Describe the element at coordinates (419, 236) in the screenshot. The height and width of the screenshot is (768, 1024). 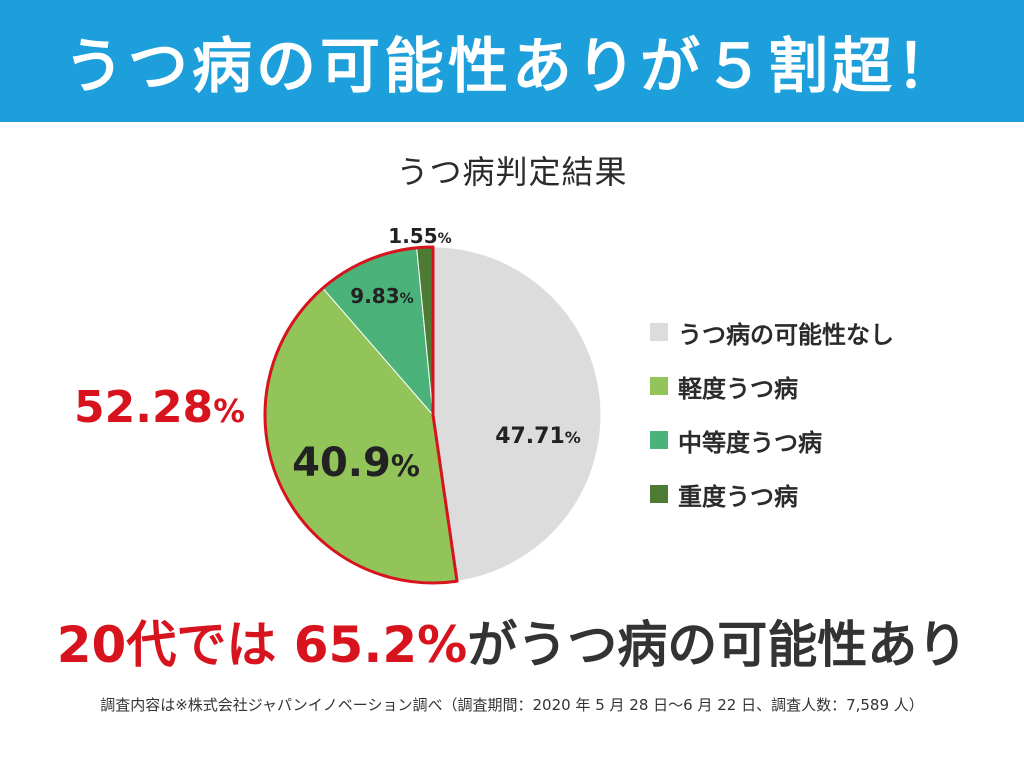
I see `slice-label-severe: 1.55%` at that location.